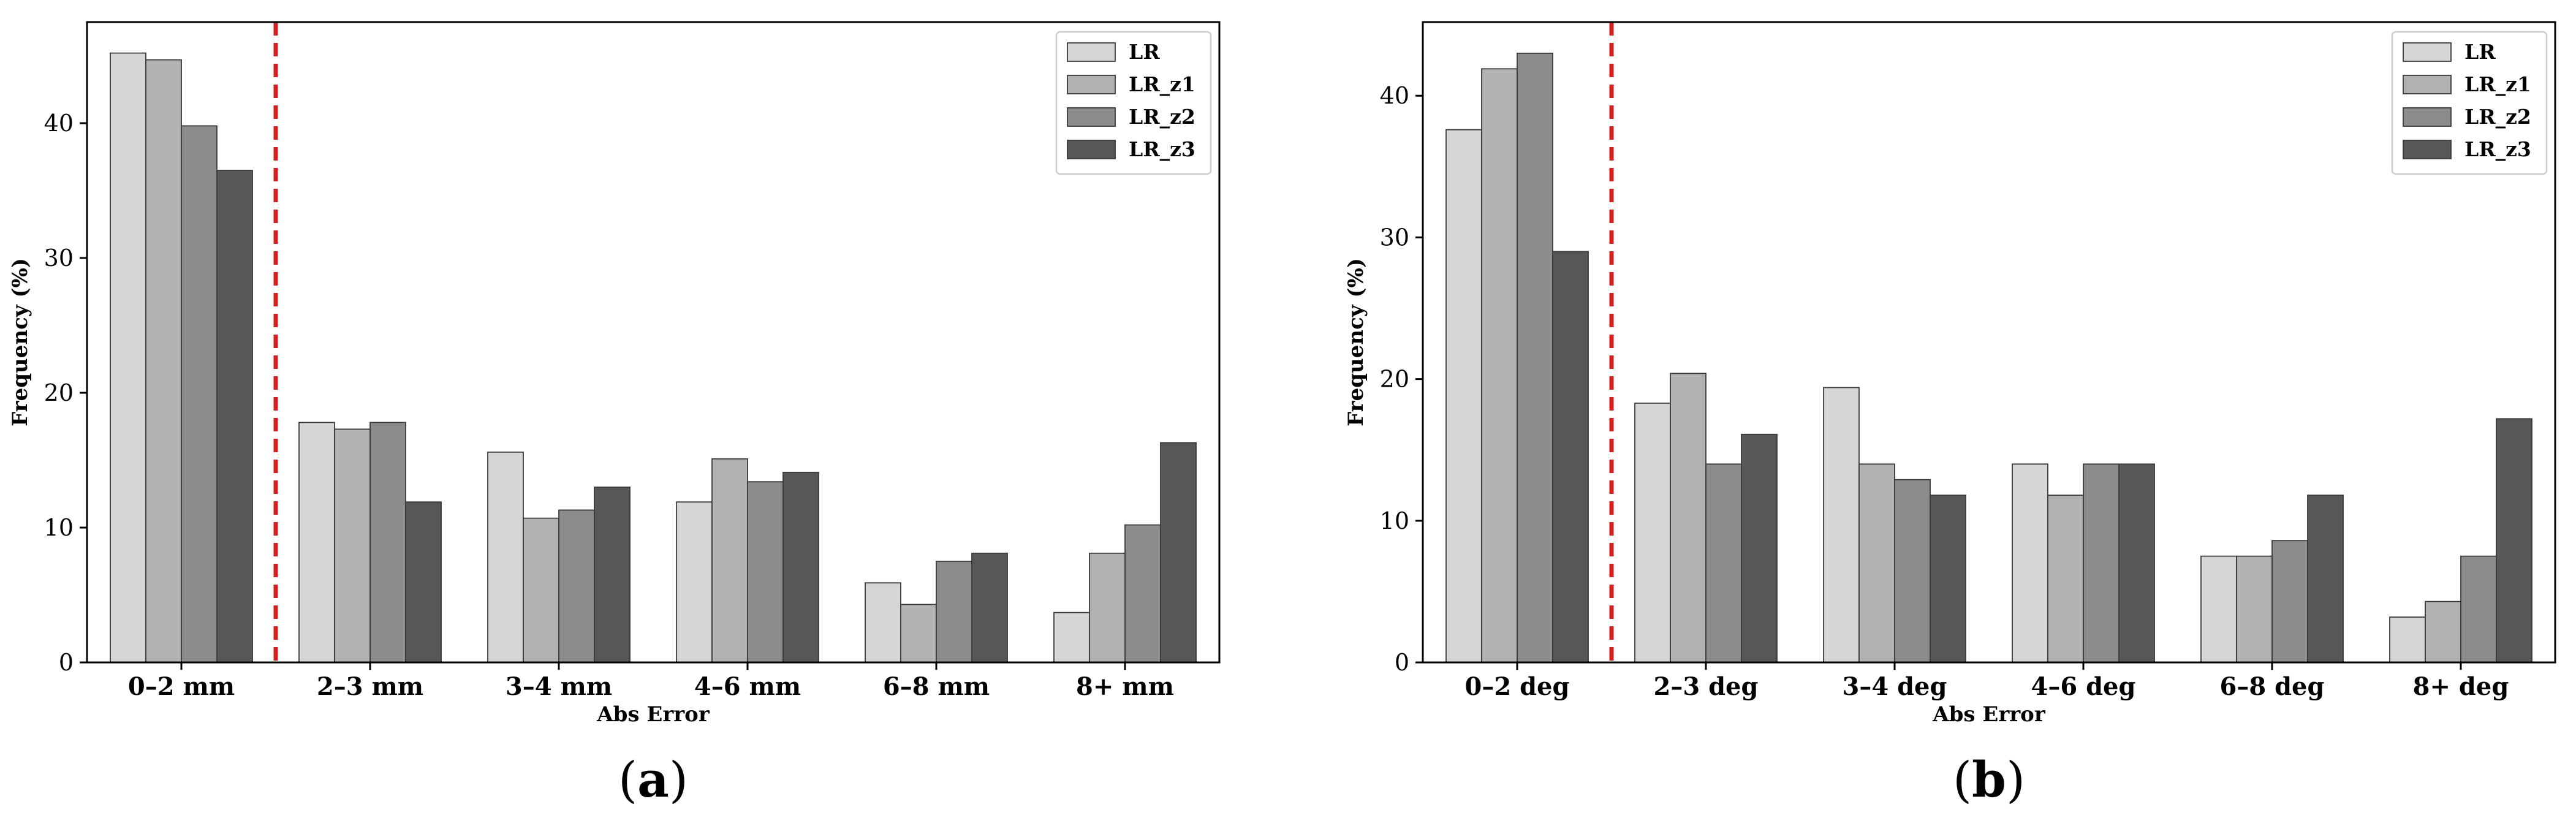  I want to click on panel-label: (b), so click(1989, 779).